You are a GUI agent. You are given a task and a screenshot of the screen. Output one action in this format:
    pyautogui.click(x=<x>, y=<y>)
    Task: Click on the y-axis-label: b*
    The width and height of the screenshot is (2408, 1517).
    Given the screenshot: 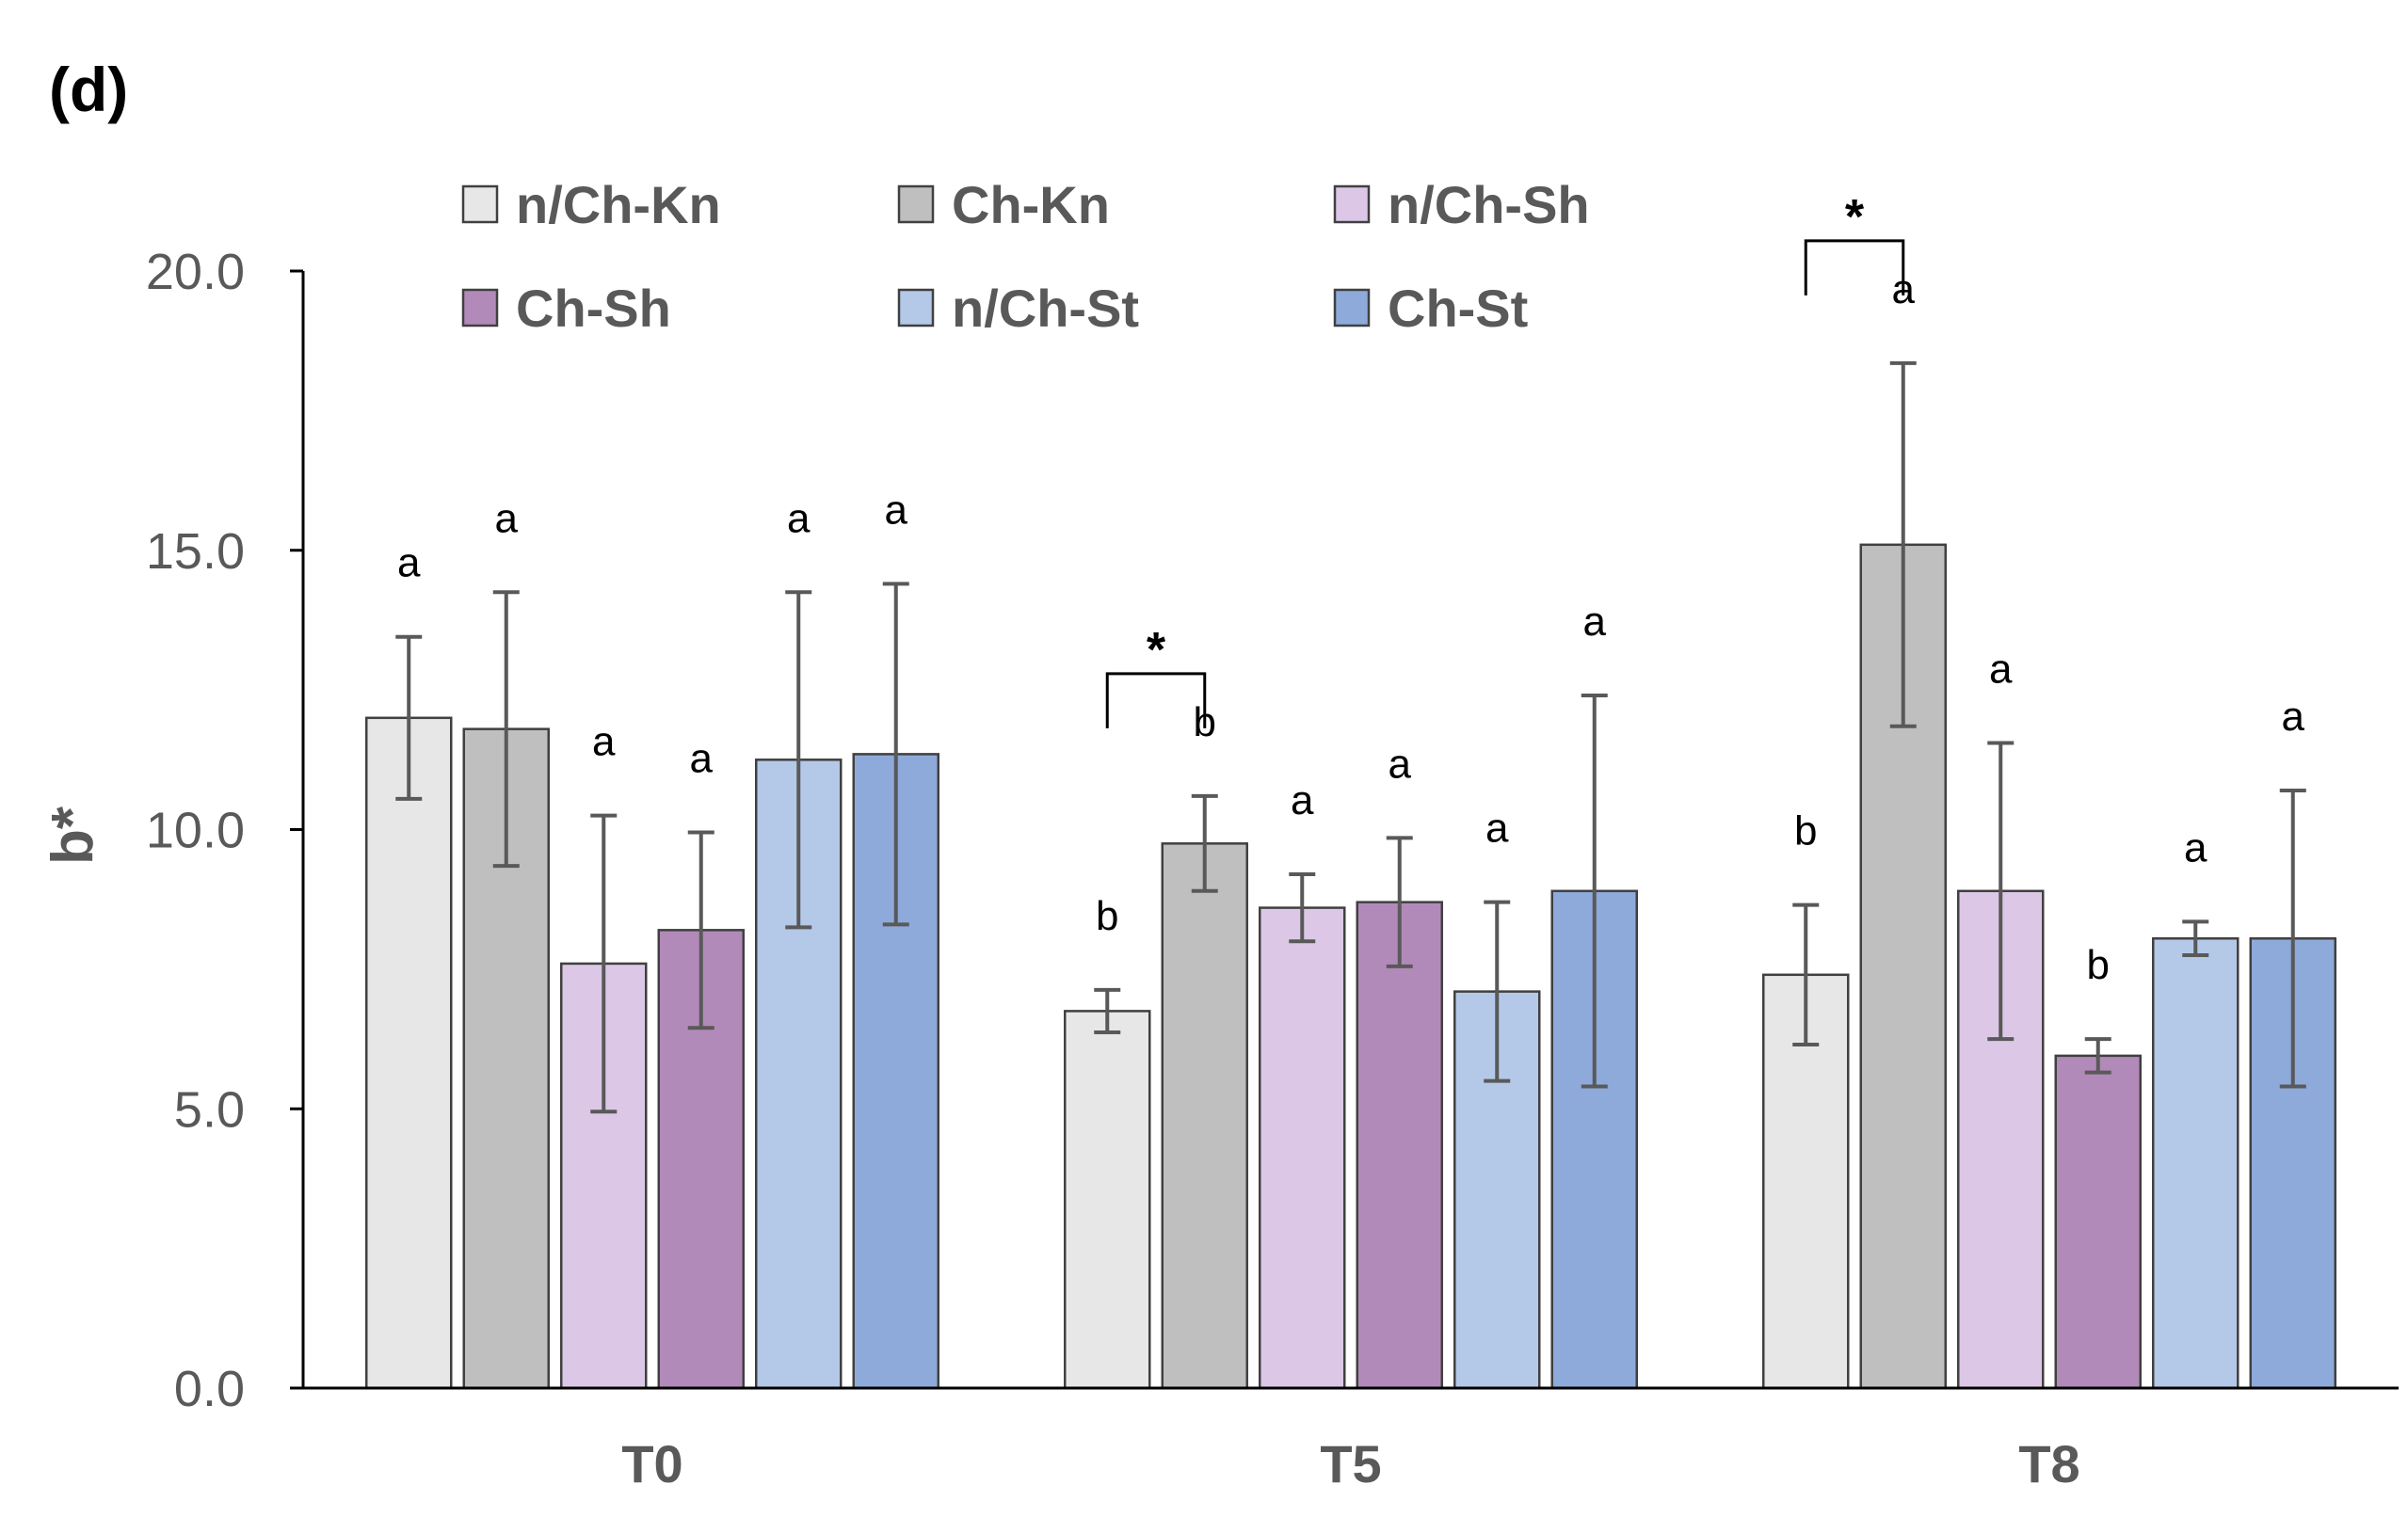 What is the action you would take?
    pyautogui.click(x=72, y=835)
    